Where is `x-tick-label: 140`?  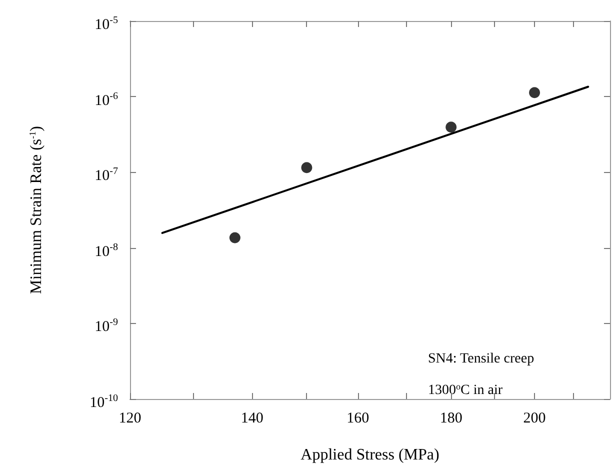
x-tick-label: 140 is located at coordinates (252, 418).